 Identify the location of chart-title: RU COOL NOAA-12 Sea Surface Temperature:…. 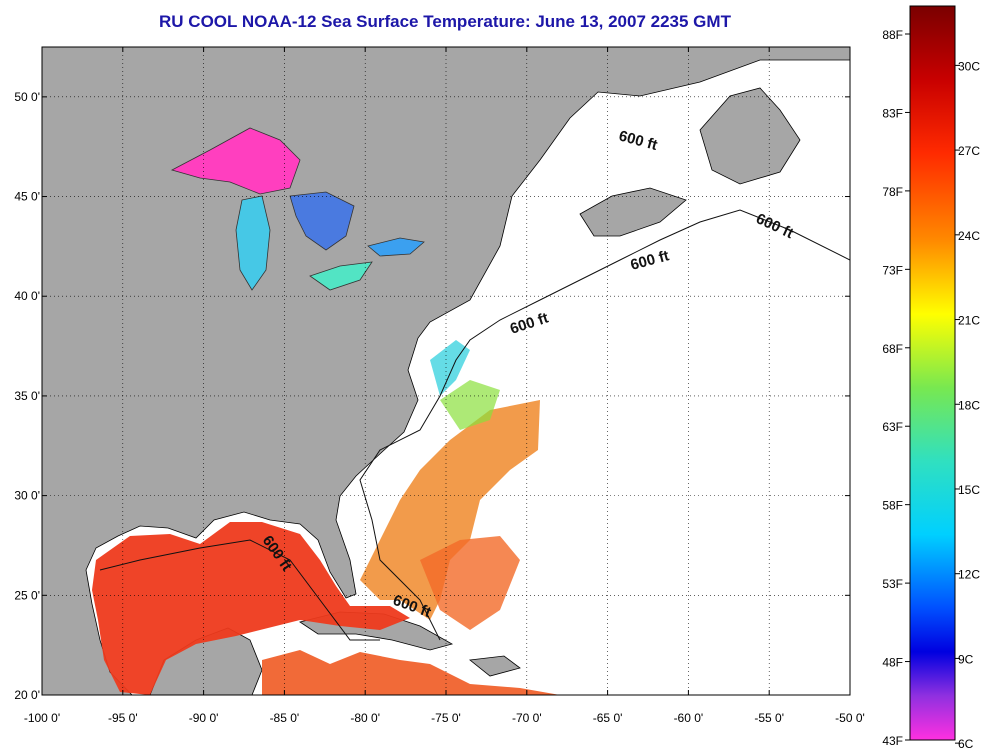
(445, 21).